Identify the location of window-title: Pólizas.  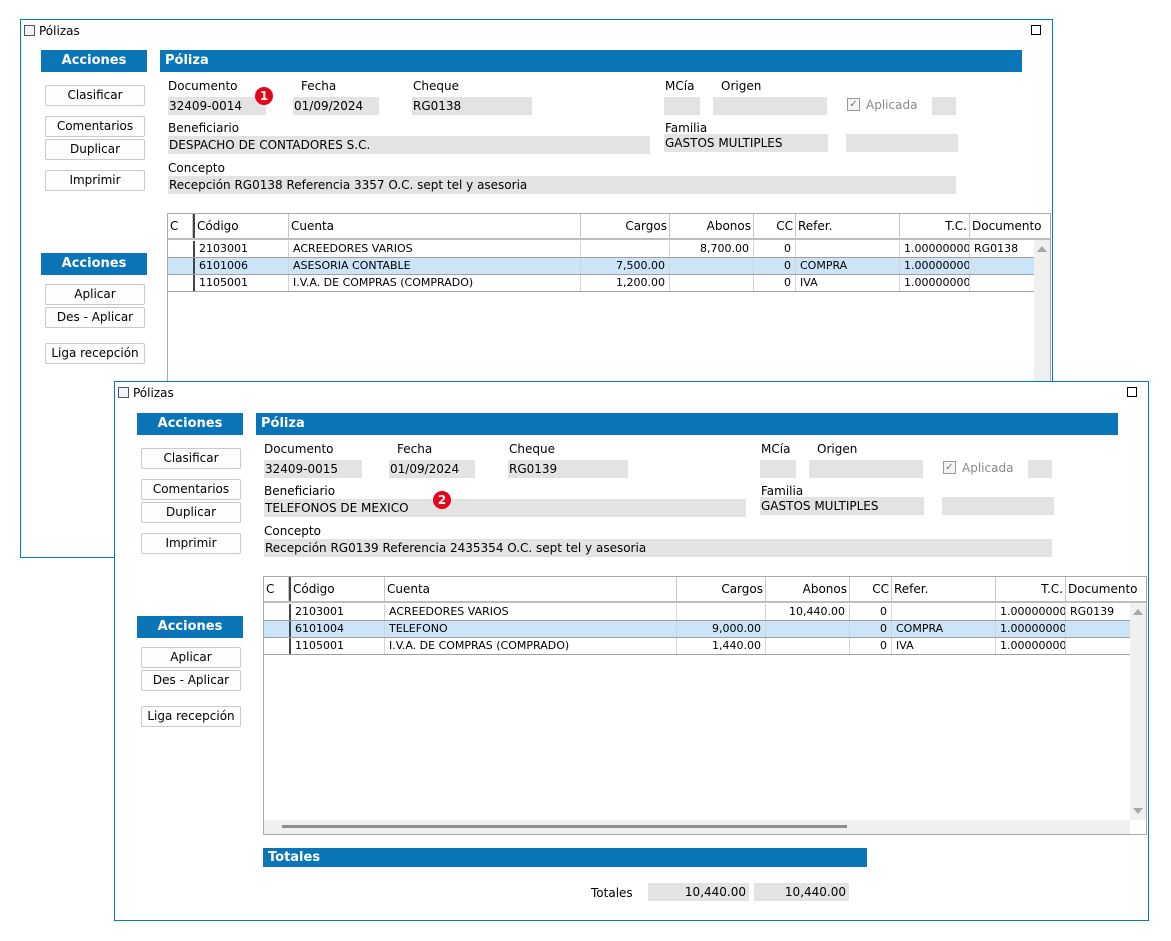
(59, 31).